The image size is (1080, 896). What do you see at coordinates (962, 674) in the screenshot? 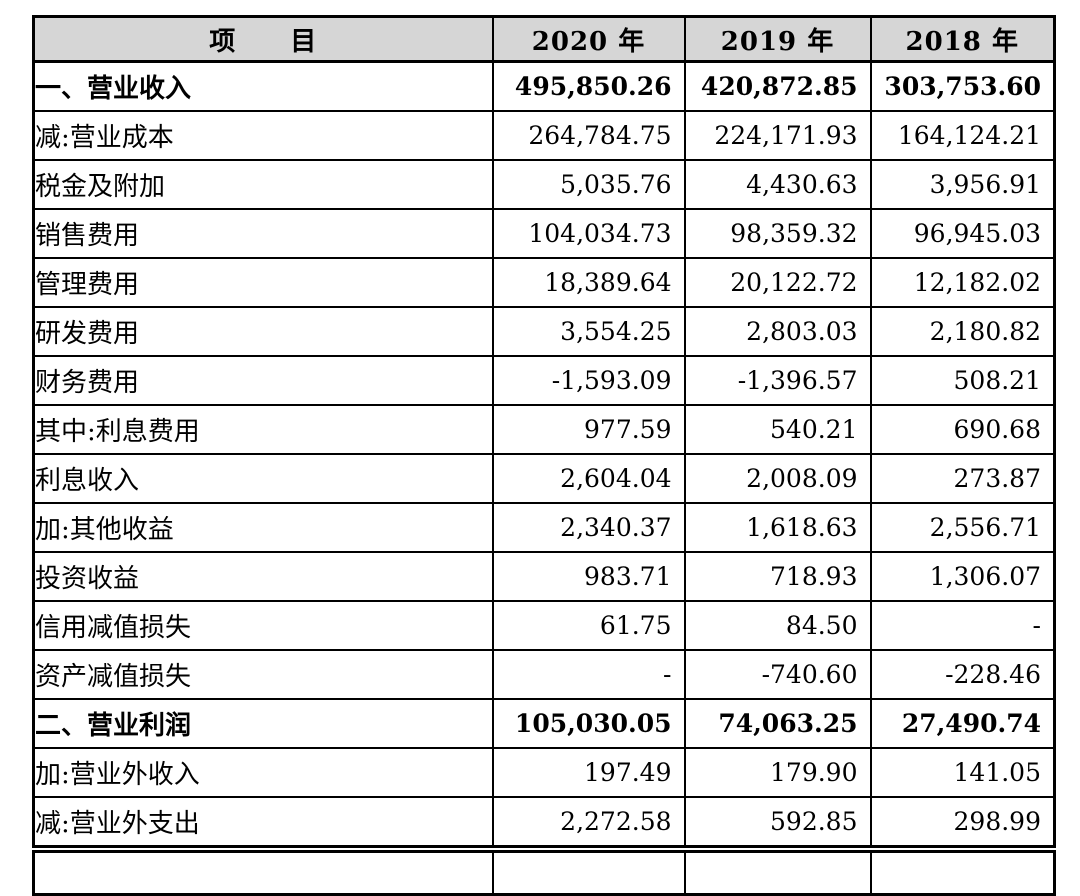
I see `value-cell: -228.46` at bounding box center [962, 674].